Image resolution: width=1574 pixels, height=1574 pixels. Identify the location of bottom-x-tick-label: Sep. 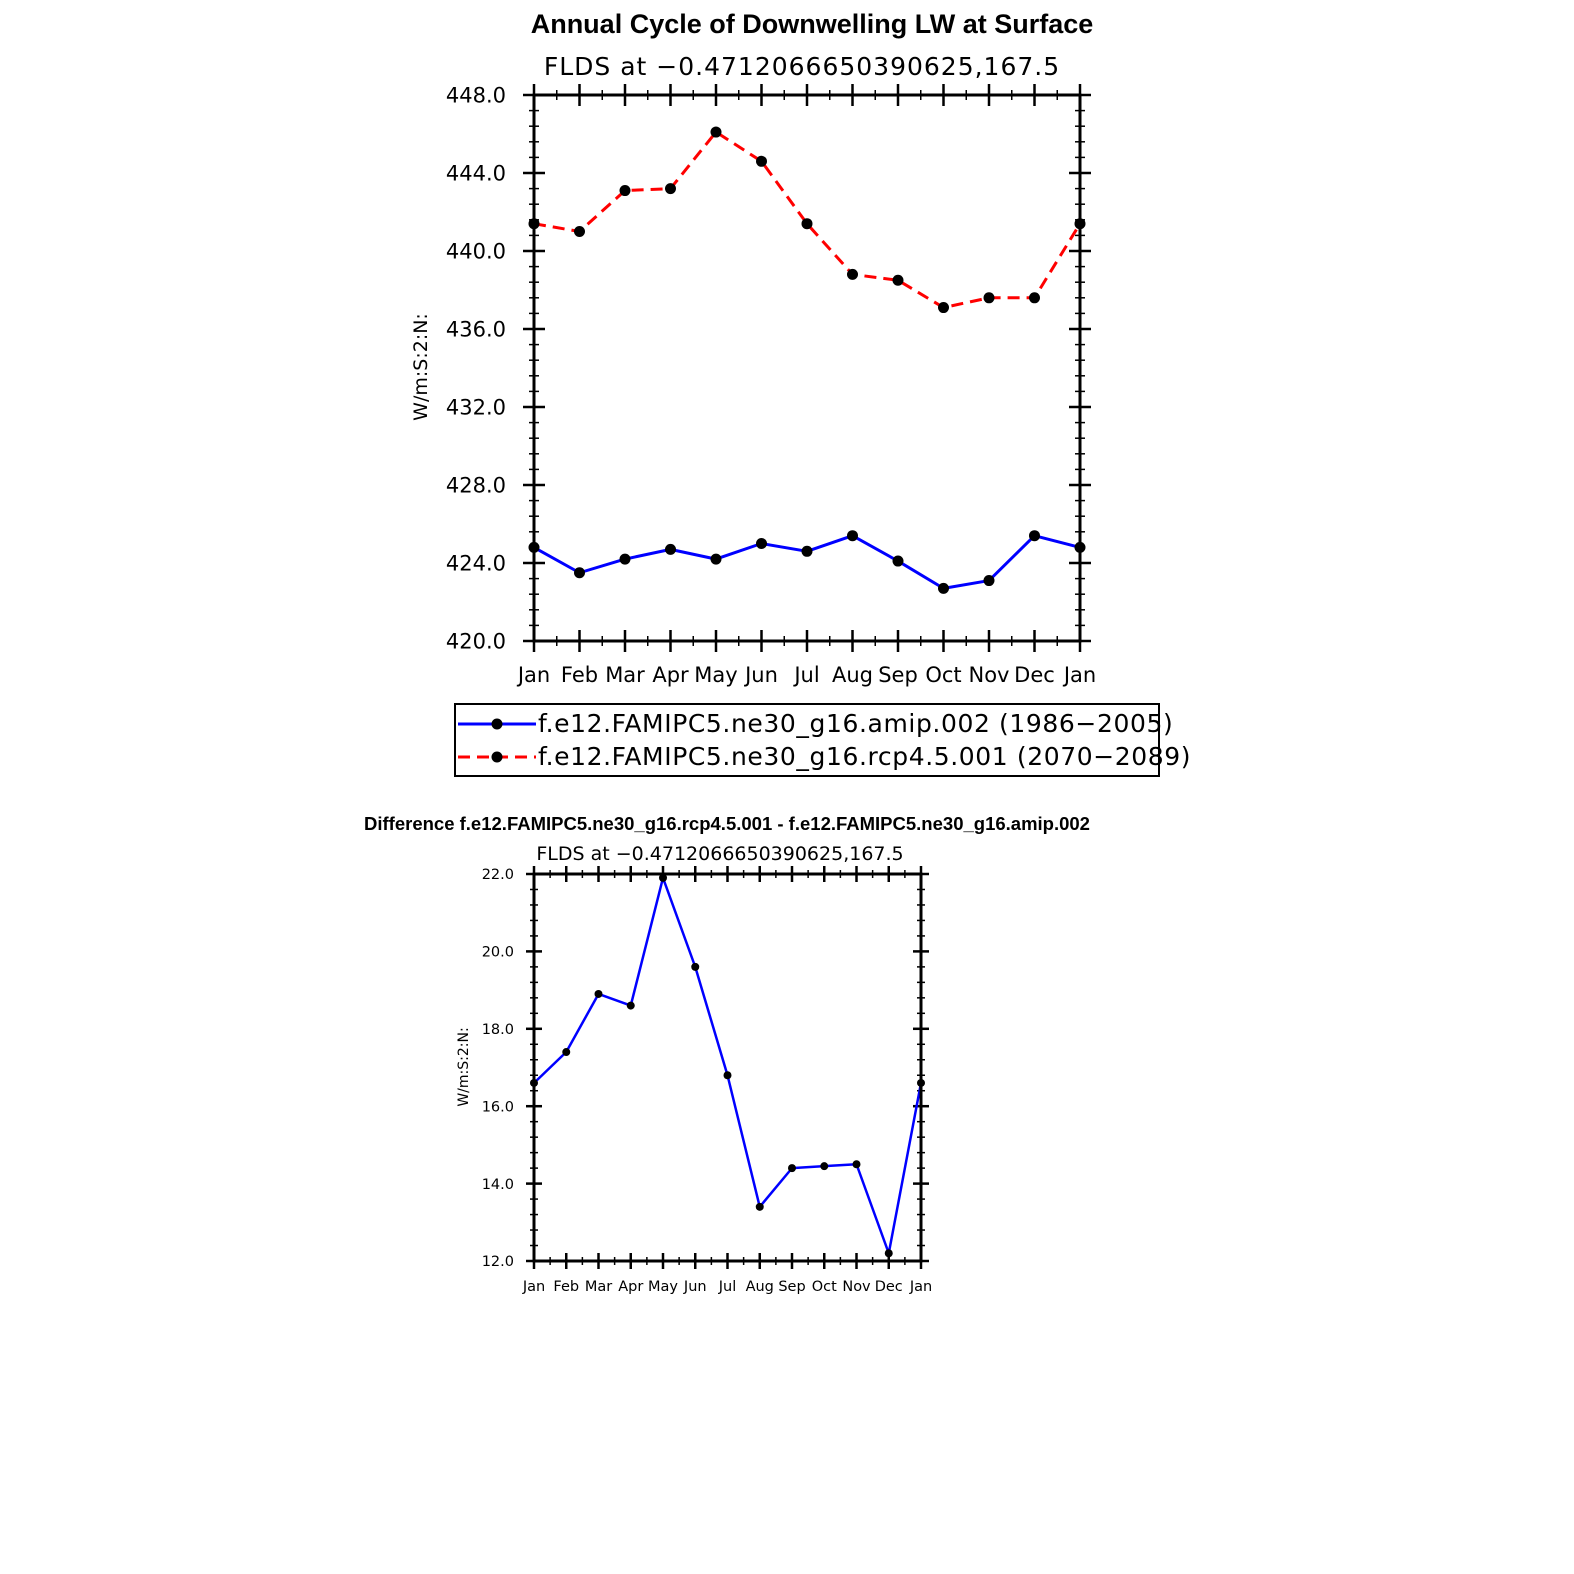
(791, 1287).